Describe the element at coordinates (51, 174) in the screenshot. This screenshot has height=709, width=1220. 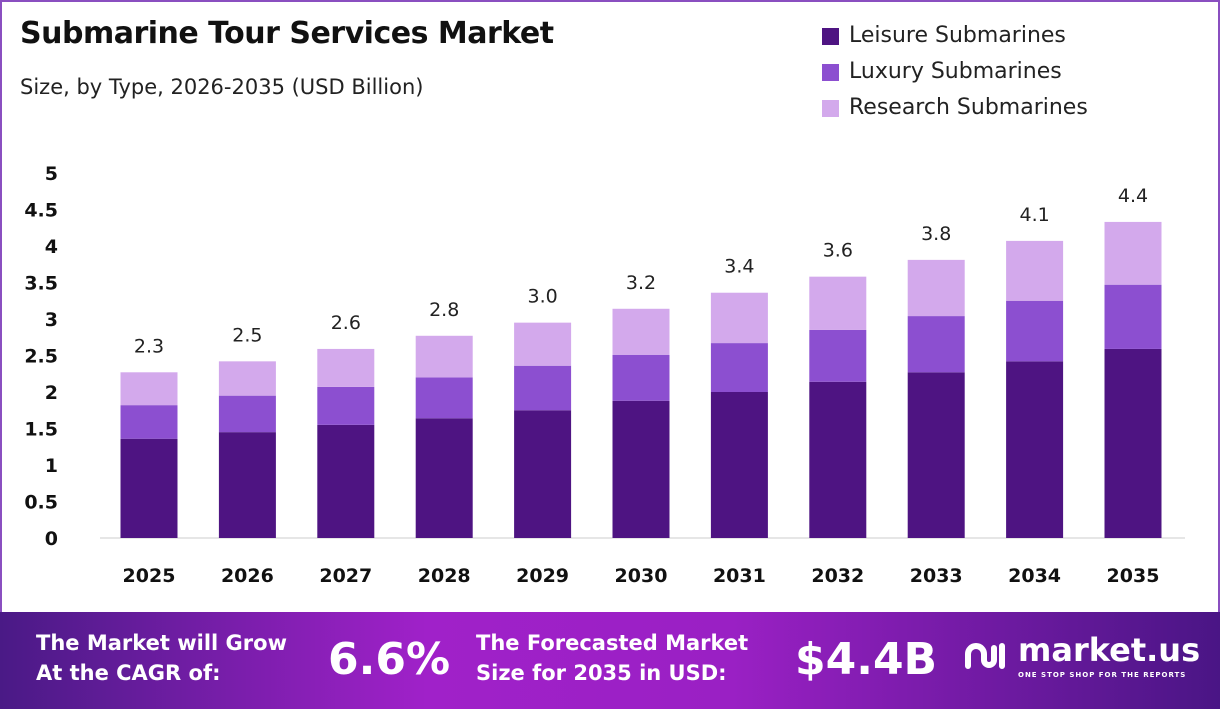
I see `y-tick-label: 5` at that location.